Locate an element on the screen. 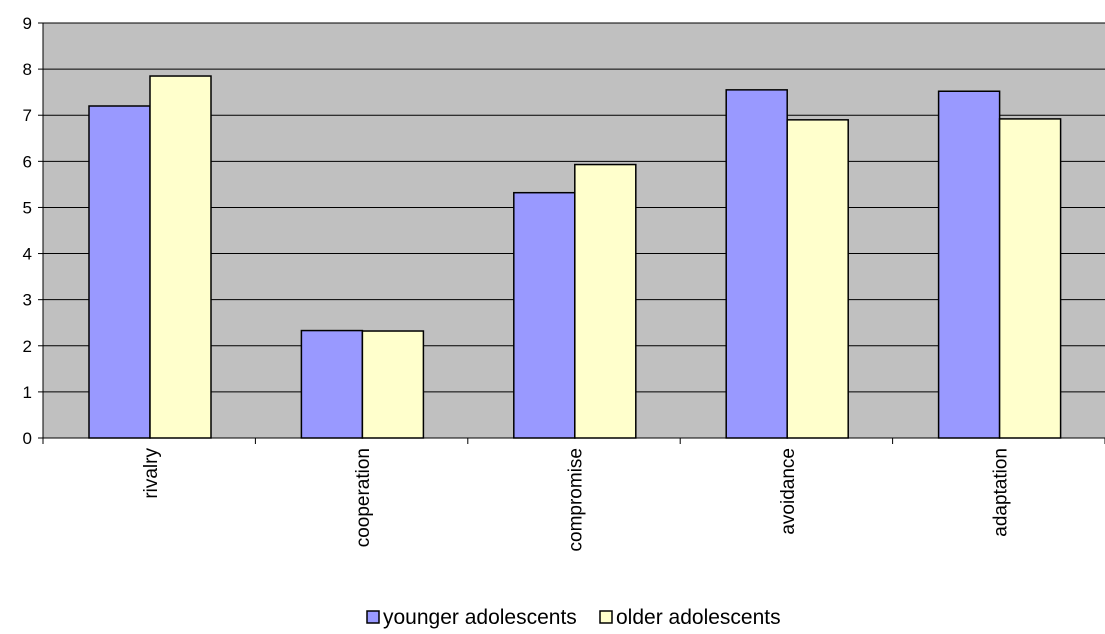 Image resolution: width=1105 pixels, height=634 pixels. x-tick-label-adaptation: adaptation is located at coordinates (1000, 492).